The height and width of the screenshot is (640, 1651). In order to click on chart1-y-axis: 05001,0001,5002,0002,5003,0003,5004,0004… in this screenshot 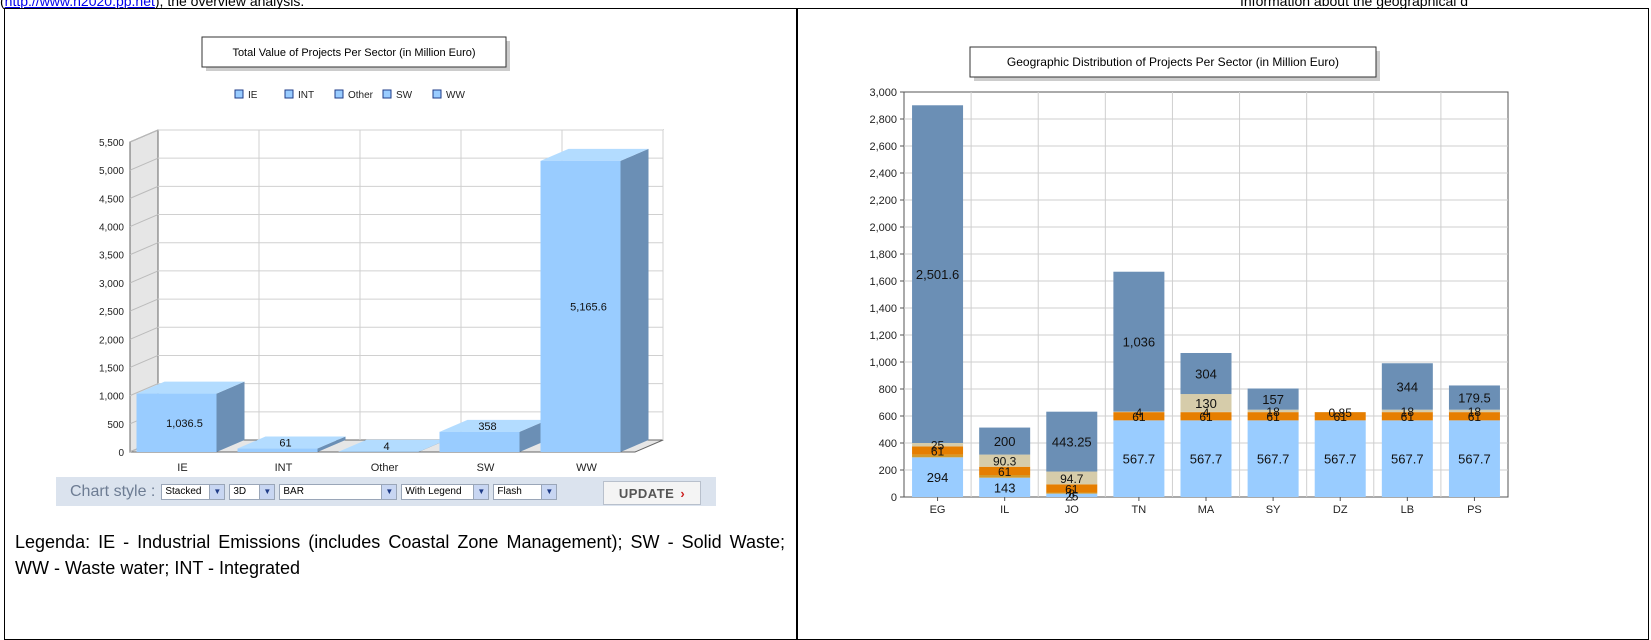, I will do `click(111, 298)`.